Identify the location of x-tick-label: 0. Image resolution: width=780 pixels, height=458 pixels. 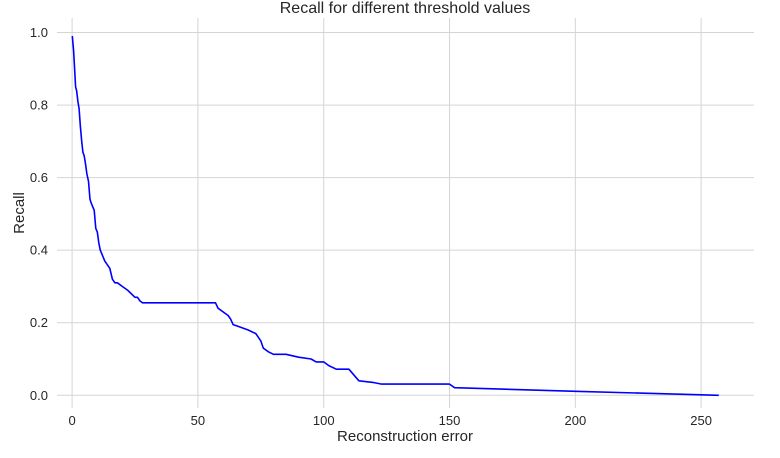
(71, 420).